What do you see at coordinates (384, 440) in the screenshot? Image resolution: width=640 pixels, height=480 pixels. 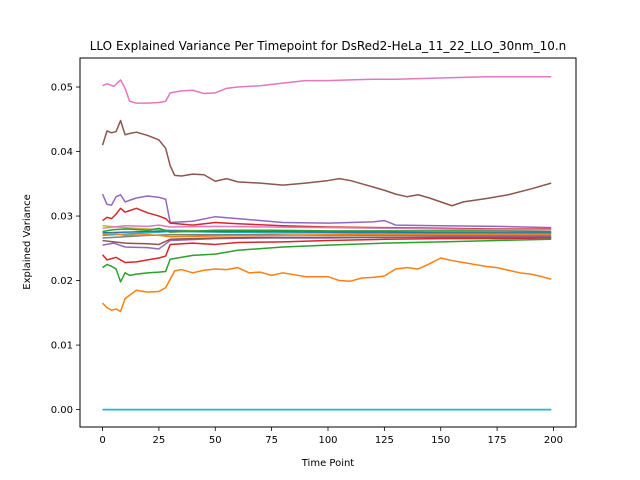 I see `x-tick-label: 125` at bounding box center [384, 440].